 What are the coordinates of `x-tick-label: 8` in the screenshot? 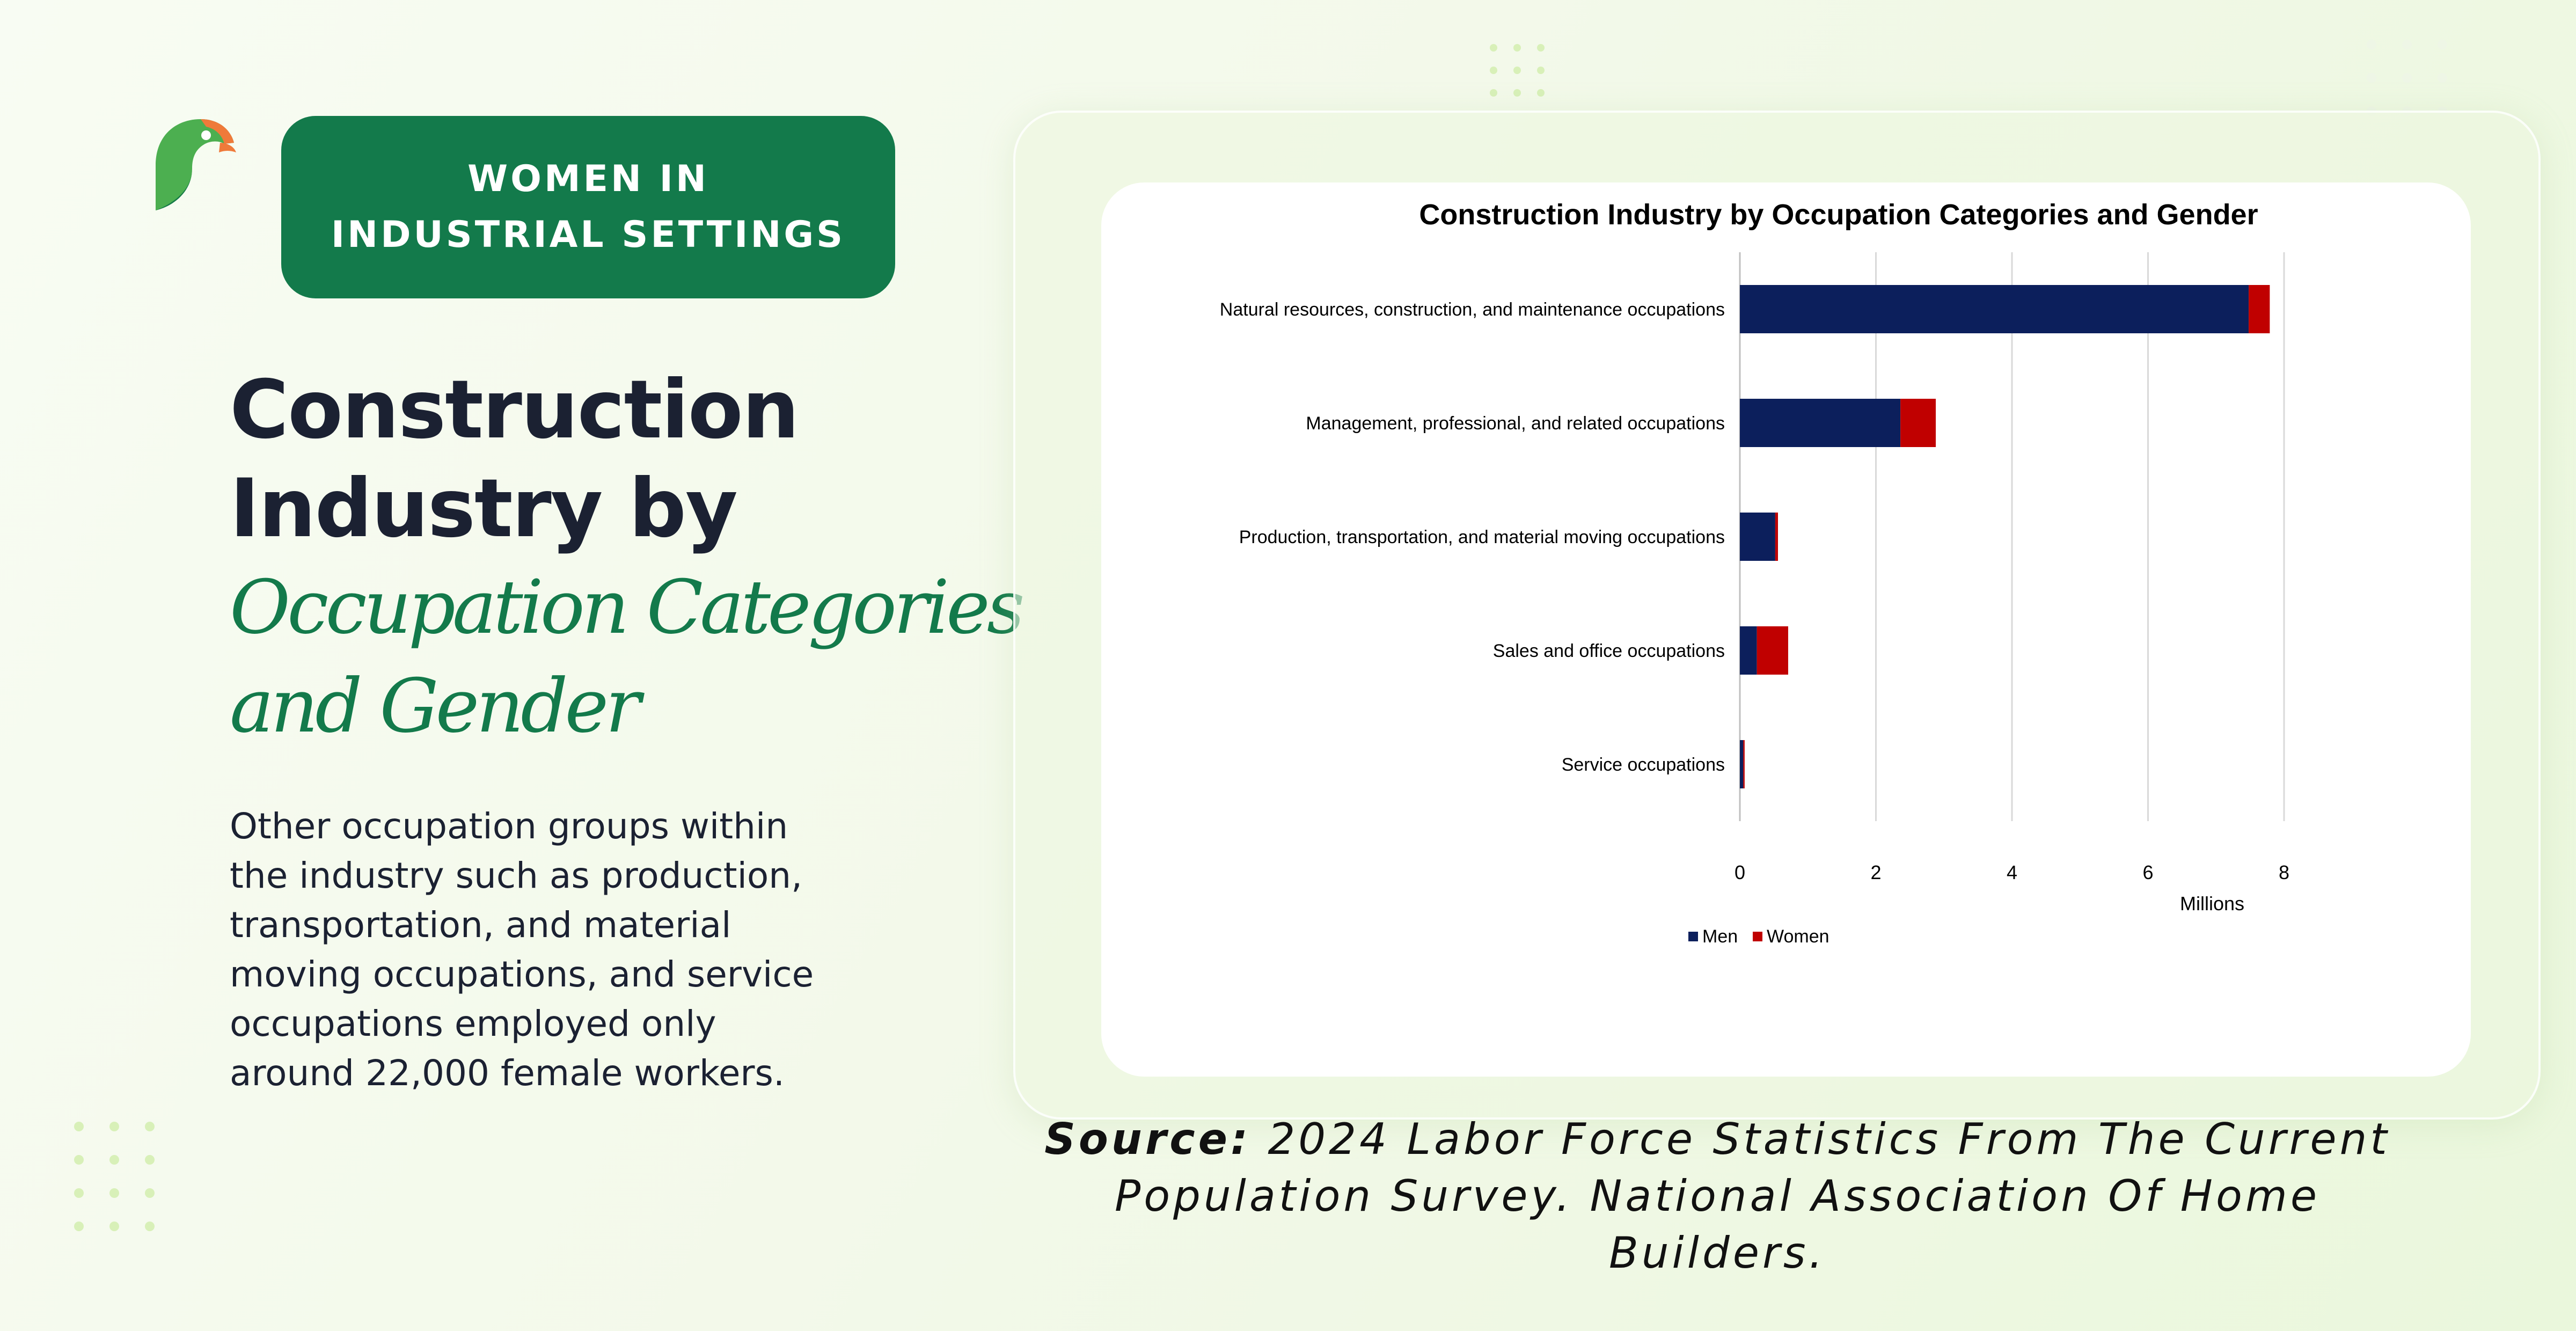 It's located at (2284, 872).